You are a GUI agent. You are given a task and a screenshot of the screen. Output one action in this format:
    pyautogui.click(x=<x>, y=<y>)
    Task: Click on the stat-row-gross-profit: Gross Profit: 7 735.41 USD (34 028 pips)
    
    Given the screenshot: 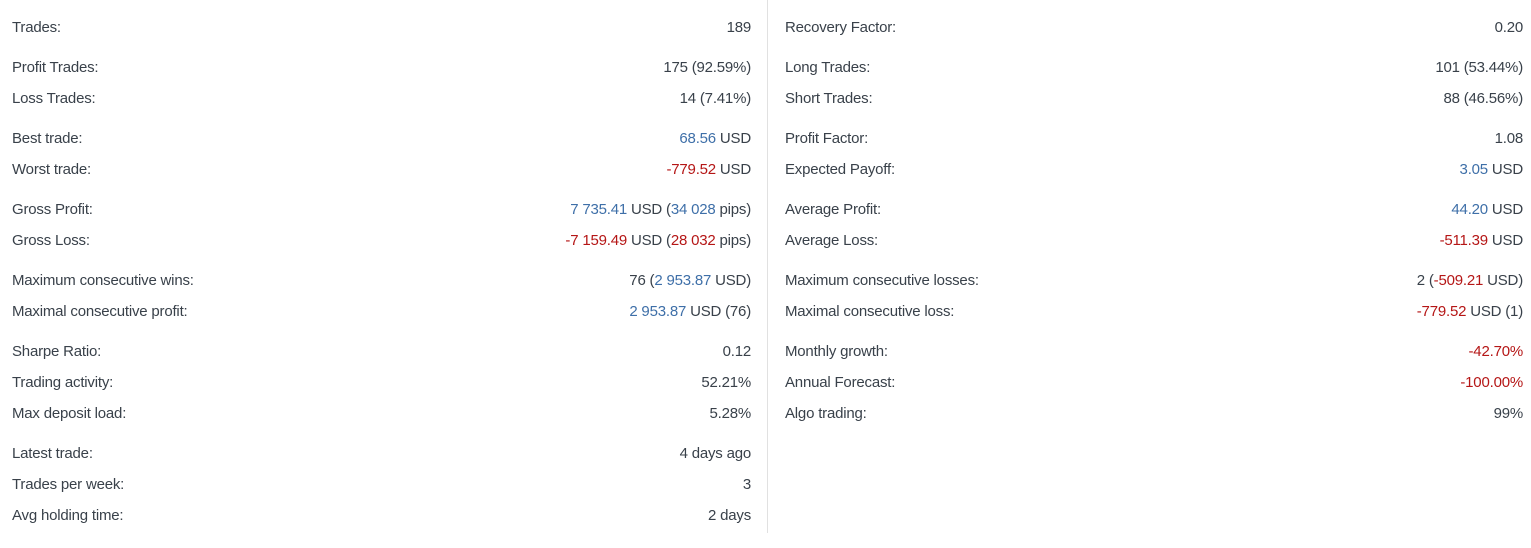 What is the action you would take?
    pyautogui.click(x=381, y=209)
    